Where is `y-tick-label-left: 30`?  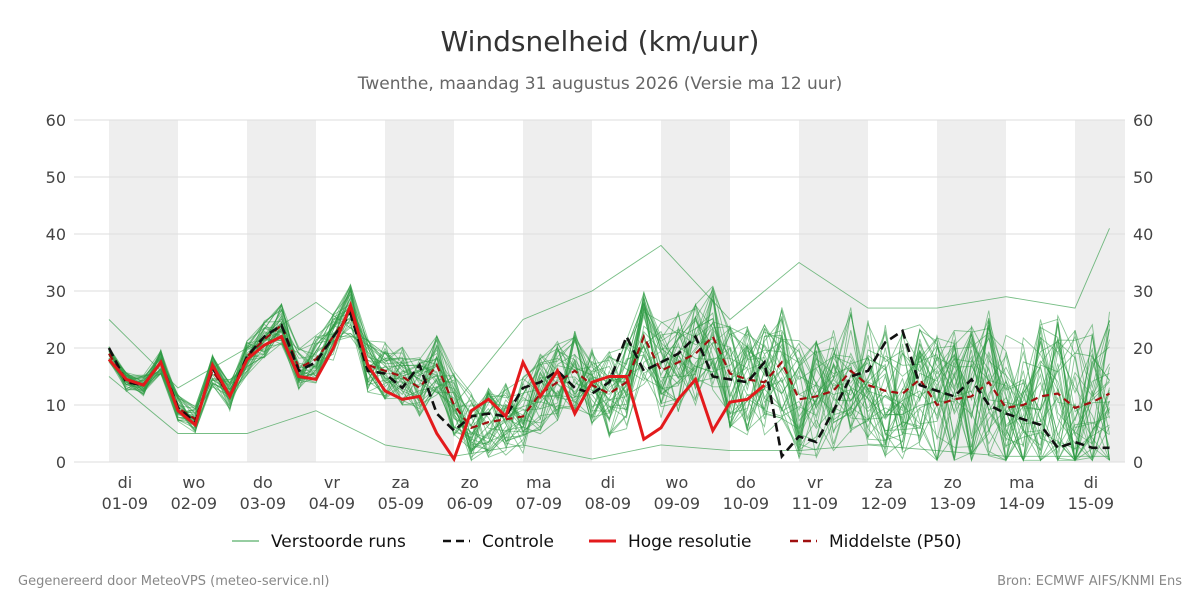 y-tick-label-left: 30 is located at coordinates (56, 291).